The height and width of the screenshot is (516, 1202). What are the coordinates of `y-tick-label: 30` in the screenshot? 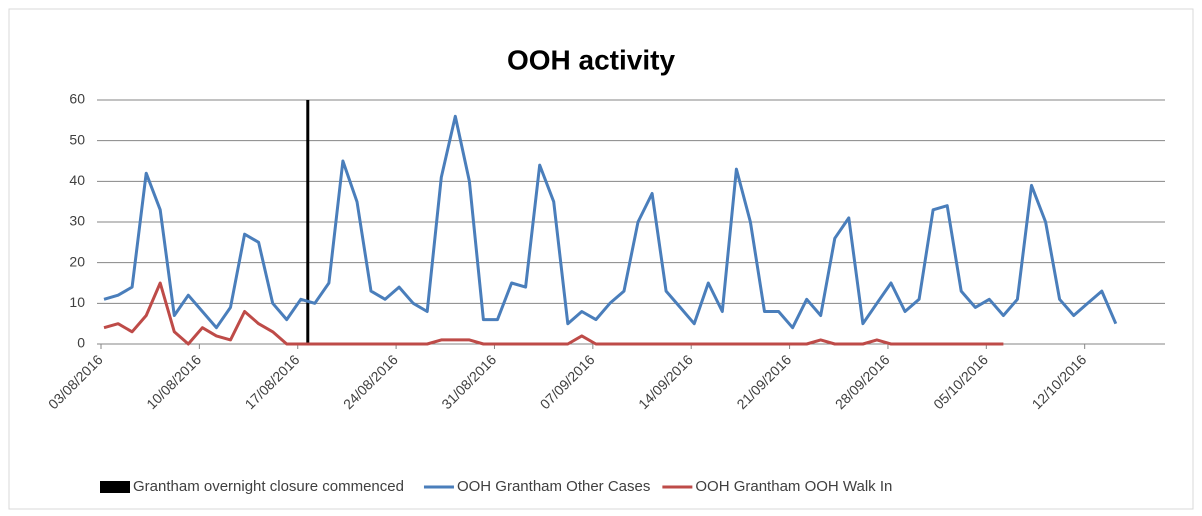 It's located at (77, 221).